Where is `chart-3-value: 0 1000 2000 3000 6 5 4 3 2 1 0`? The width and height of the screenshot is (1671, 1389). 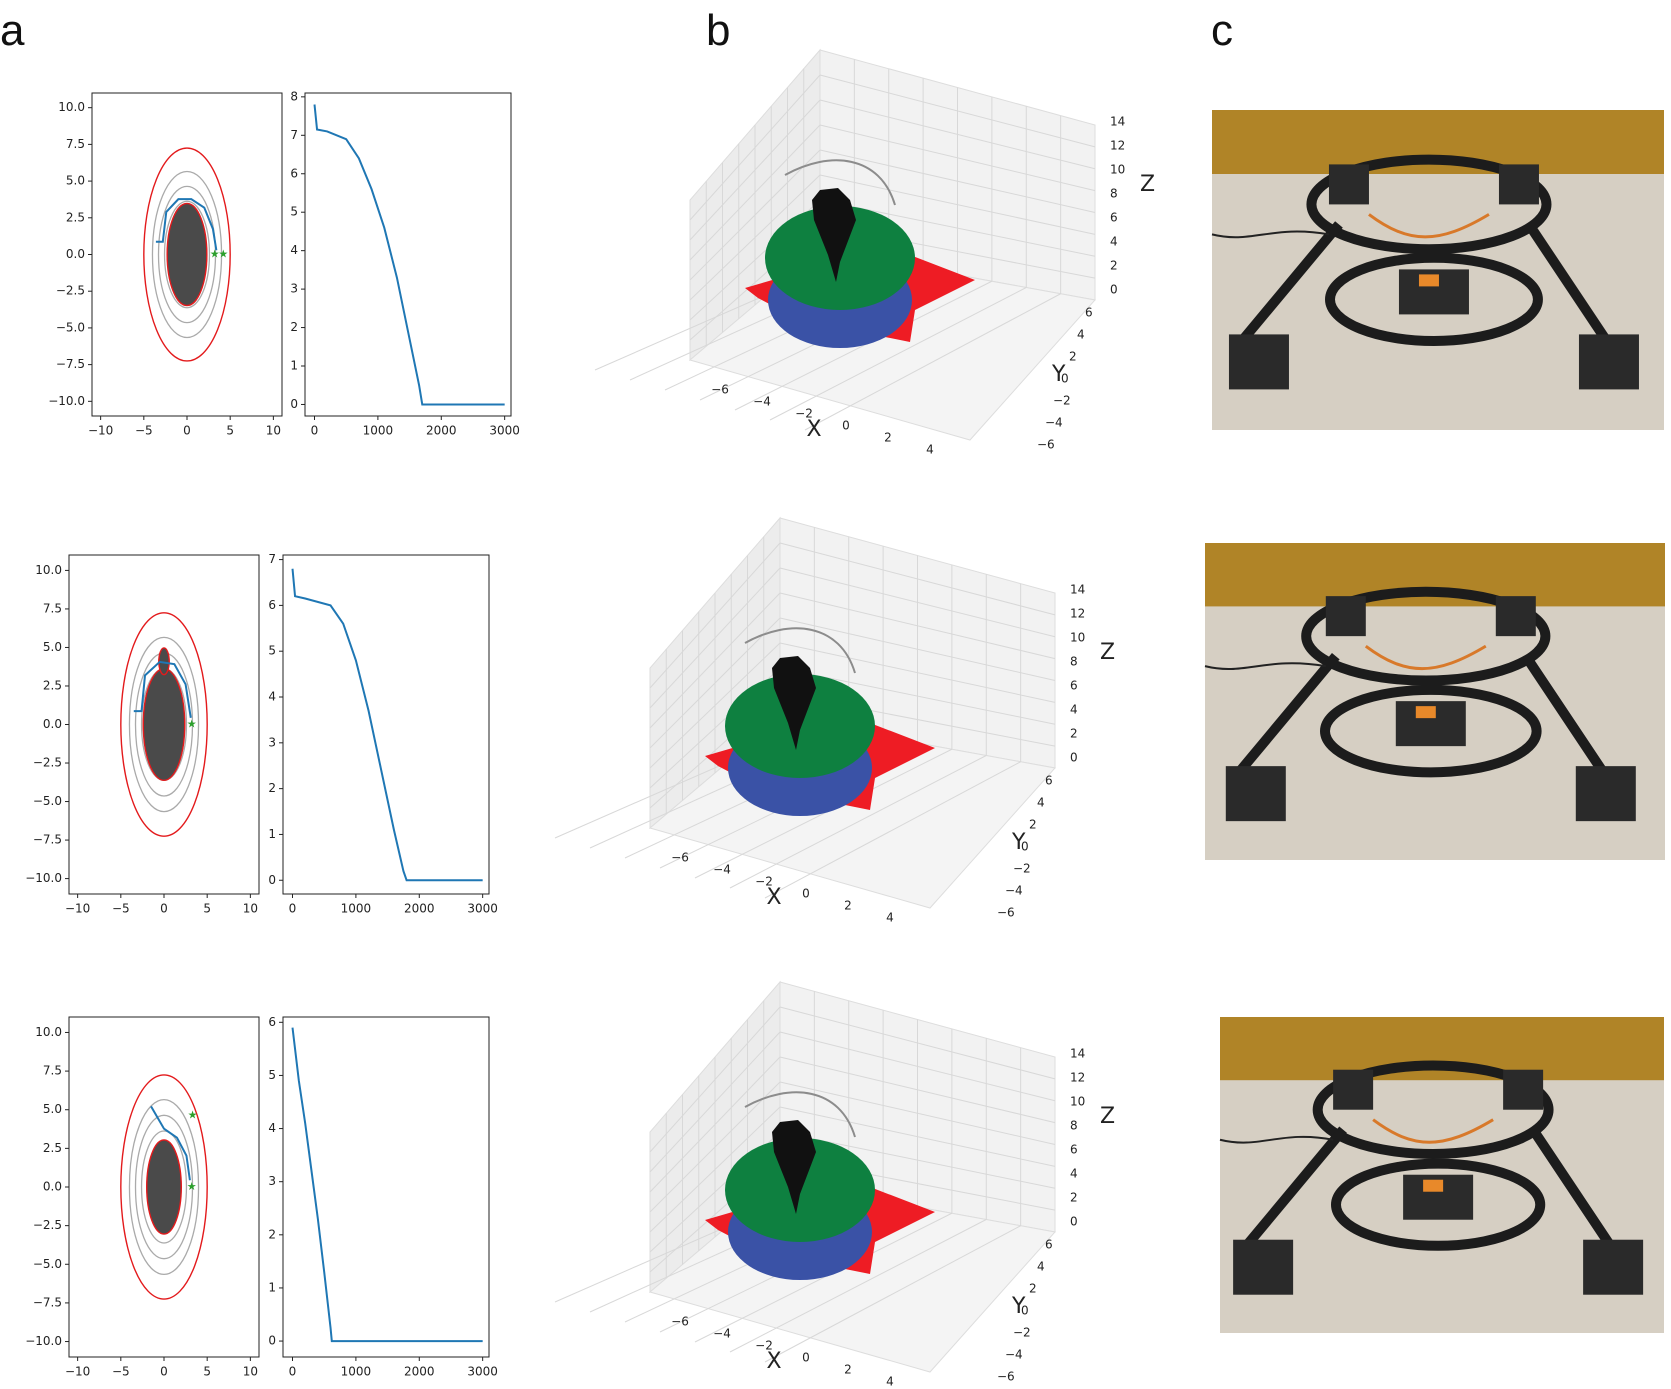 chart-3-value: 0 1000 2000 3000 6 5 4 3 2 1 0 is located at coordinates (383, 1197).